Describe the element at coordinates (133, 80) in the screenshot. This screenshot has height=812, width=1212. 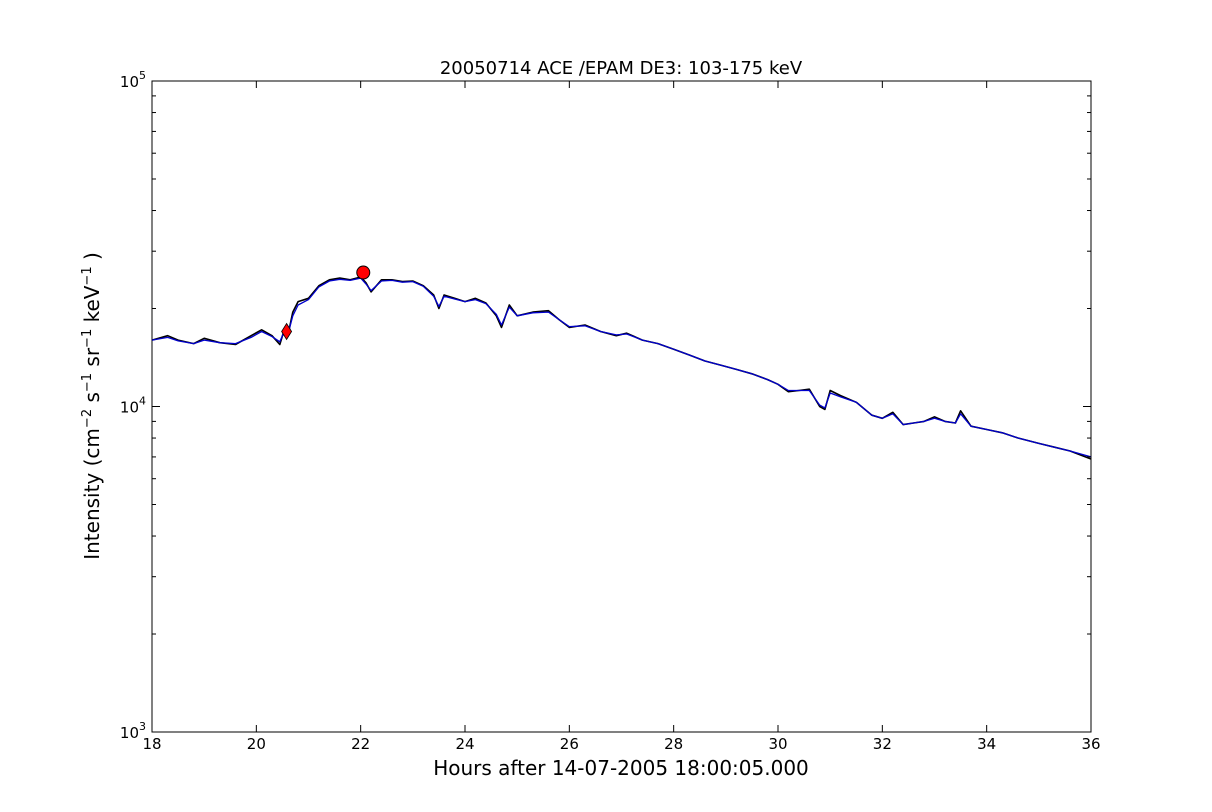
I see `y-tick-label: 10⁵` at that location.